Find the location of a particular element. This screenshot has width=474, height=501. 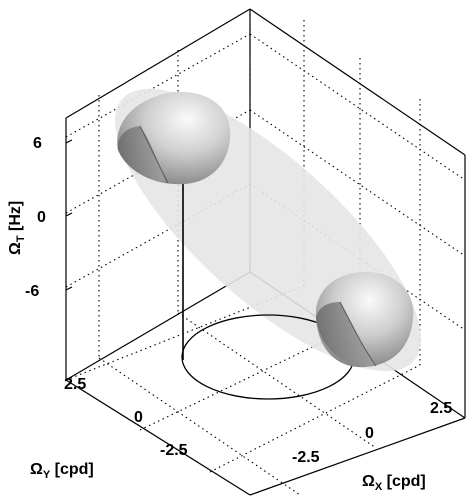

x-tick-label: -2.5 is located at coordinates (306, 457).